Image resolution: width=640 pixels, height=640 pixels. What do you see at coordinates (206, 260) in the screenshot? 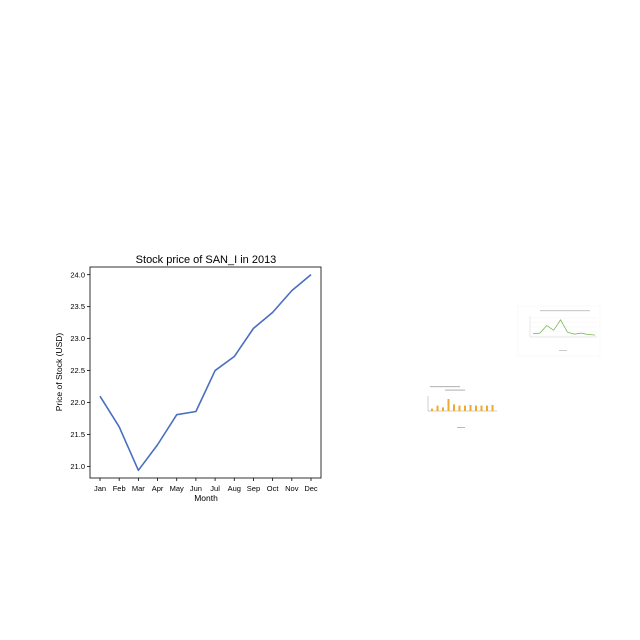
I see `chart-title: Stock price of SAN_I in 2013` at bounding box center [206, 260].